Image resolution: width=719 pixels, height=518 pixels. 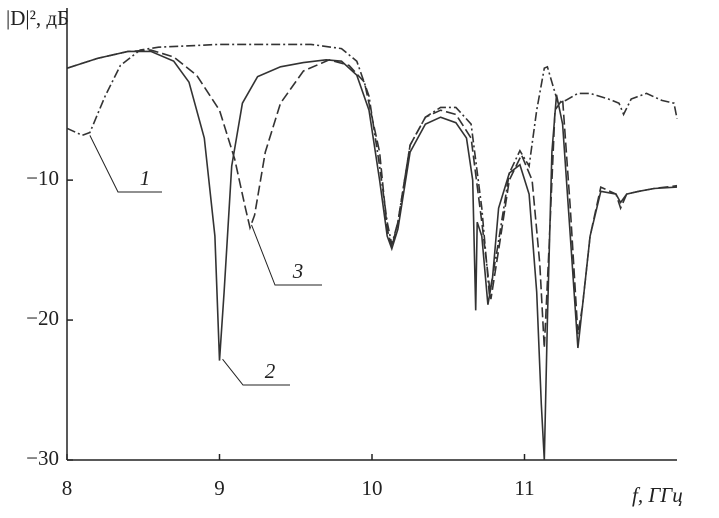 What do you see at coordinates (42, 318) in the screenshot?
I see `y-tick-label: −20` at bounding box center [42, 318].